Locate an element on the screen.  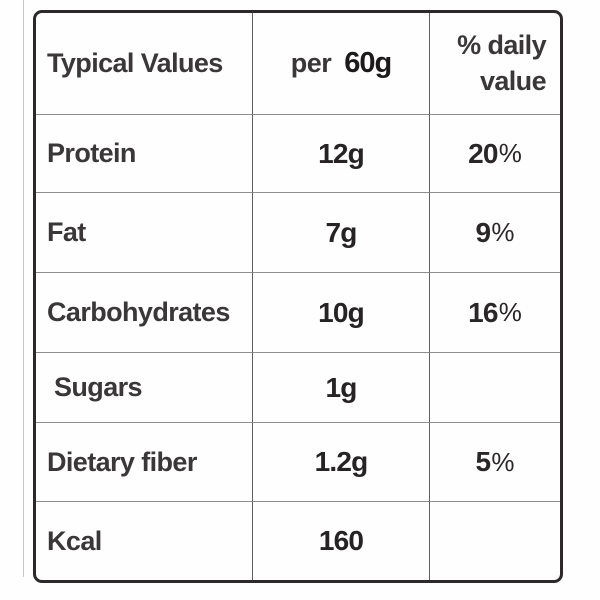
header-per-serving: per 60g is located at coordinates (341, 64).